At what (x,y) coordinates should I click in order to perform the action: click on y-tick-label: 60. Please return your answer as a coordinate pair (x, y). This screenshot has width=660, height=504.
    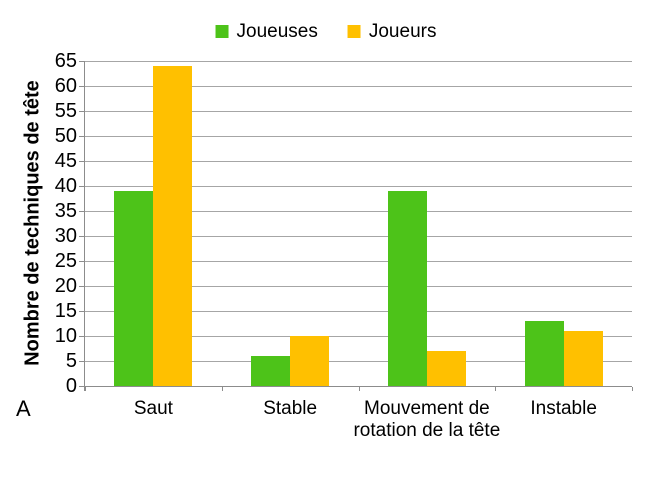
    Looking at the image, I should click on (65, 86).